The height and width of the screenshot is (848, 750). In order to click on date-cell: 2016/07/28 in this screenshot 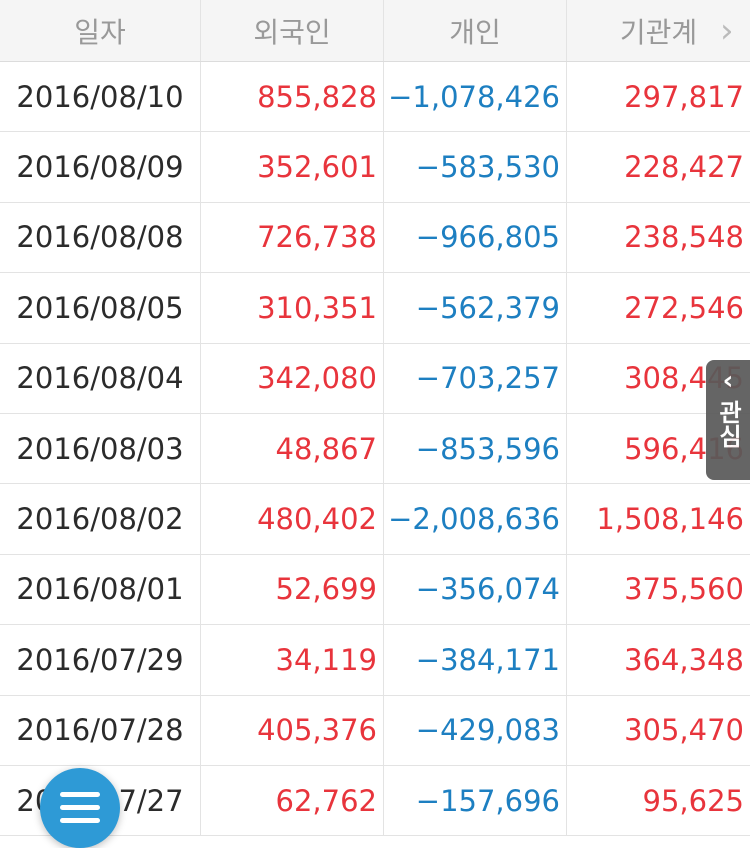, I will do `click(100, 730)`.